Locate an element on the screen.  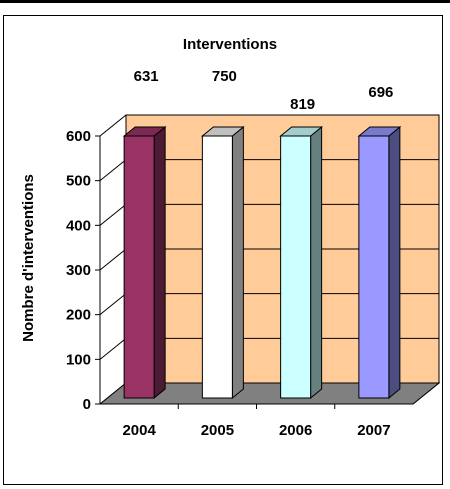
y-tick-label: 300 is located at coordinates (78, 270).